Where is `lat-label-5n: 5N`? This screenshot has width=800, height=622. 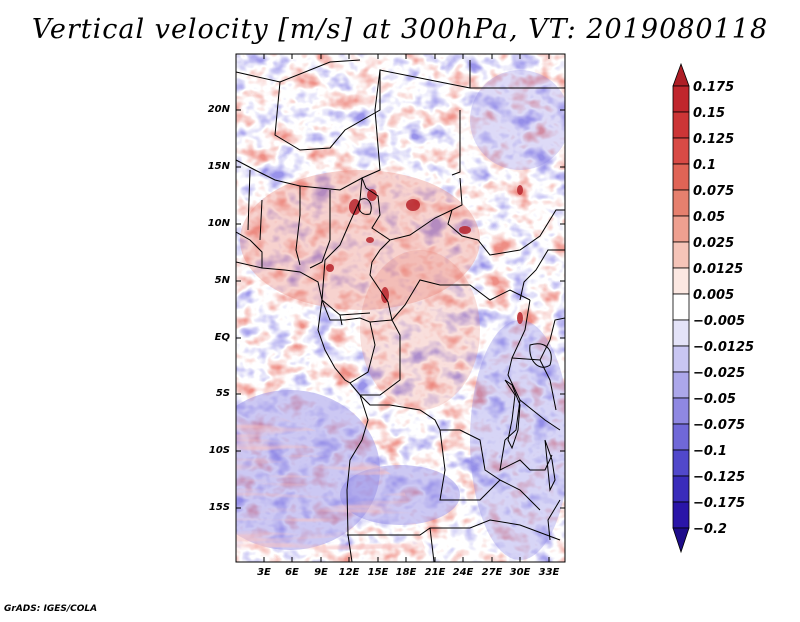
lat-label-5n: 5N is located at coordinates (222, 280).